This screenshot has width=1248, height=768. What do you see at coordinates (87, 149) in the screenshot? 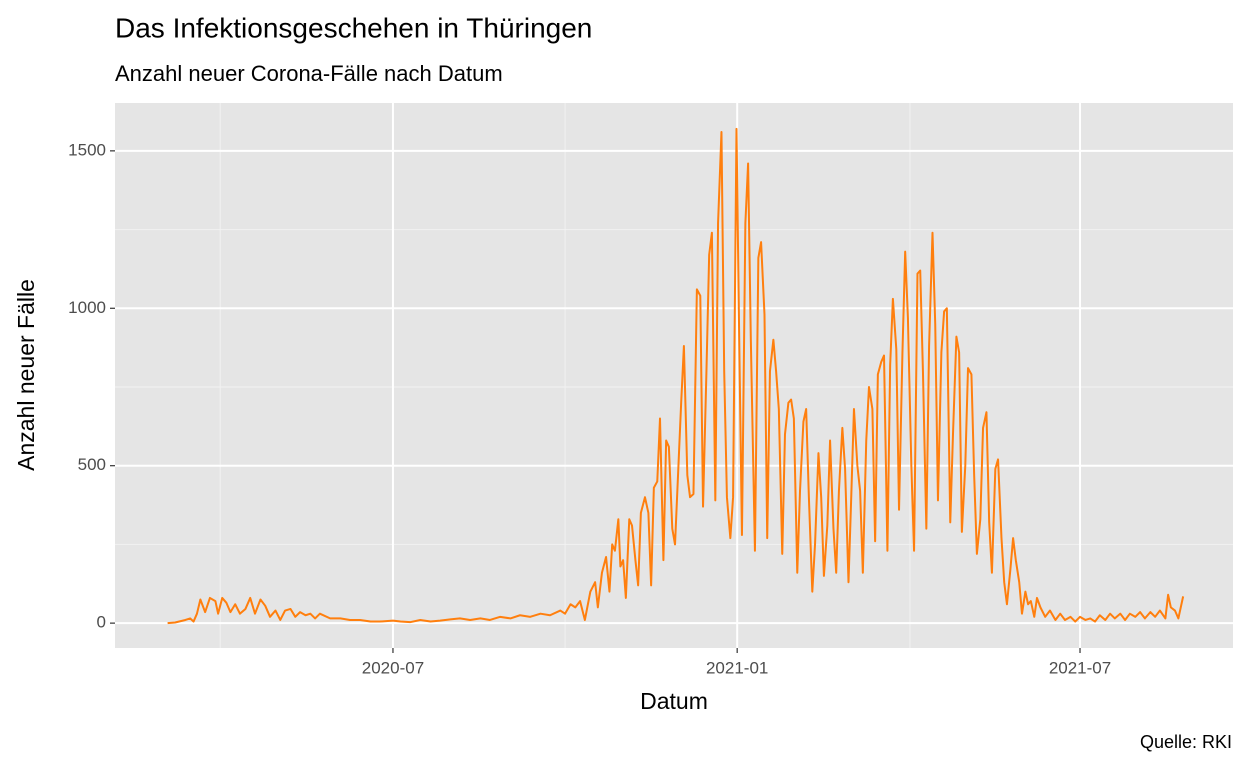
I see `y-tick-label: 1500` at bounding box center [87, 149].